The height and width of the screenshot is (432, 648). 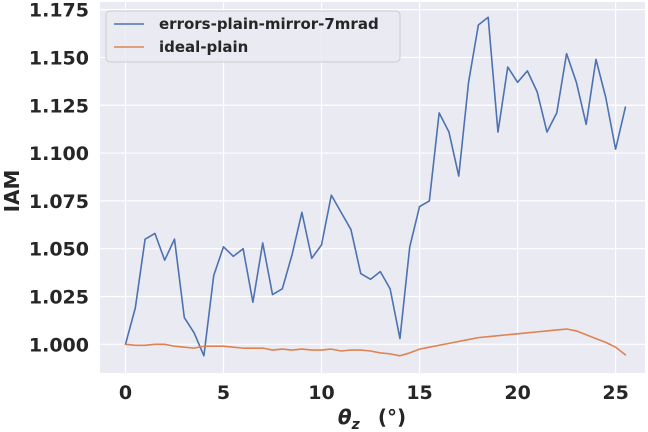 I want to click on x-axis-title-subscript: z, so click(x=356, y=424).